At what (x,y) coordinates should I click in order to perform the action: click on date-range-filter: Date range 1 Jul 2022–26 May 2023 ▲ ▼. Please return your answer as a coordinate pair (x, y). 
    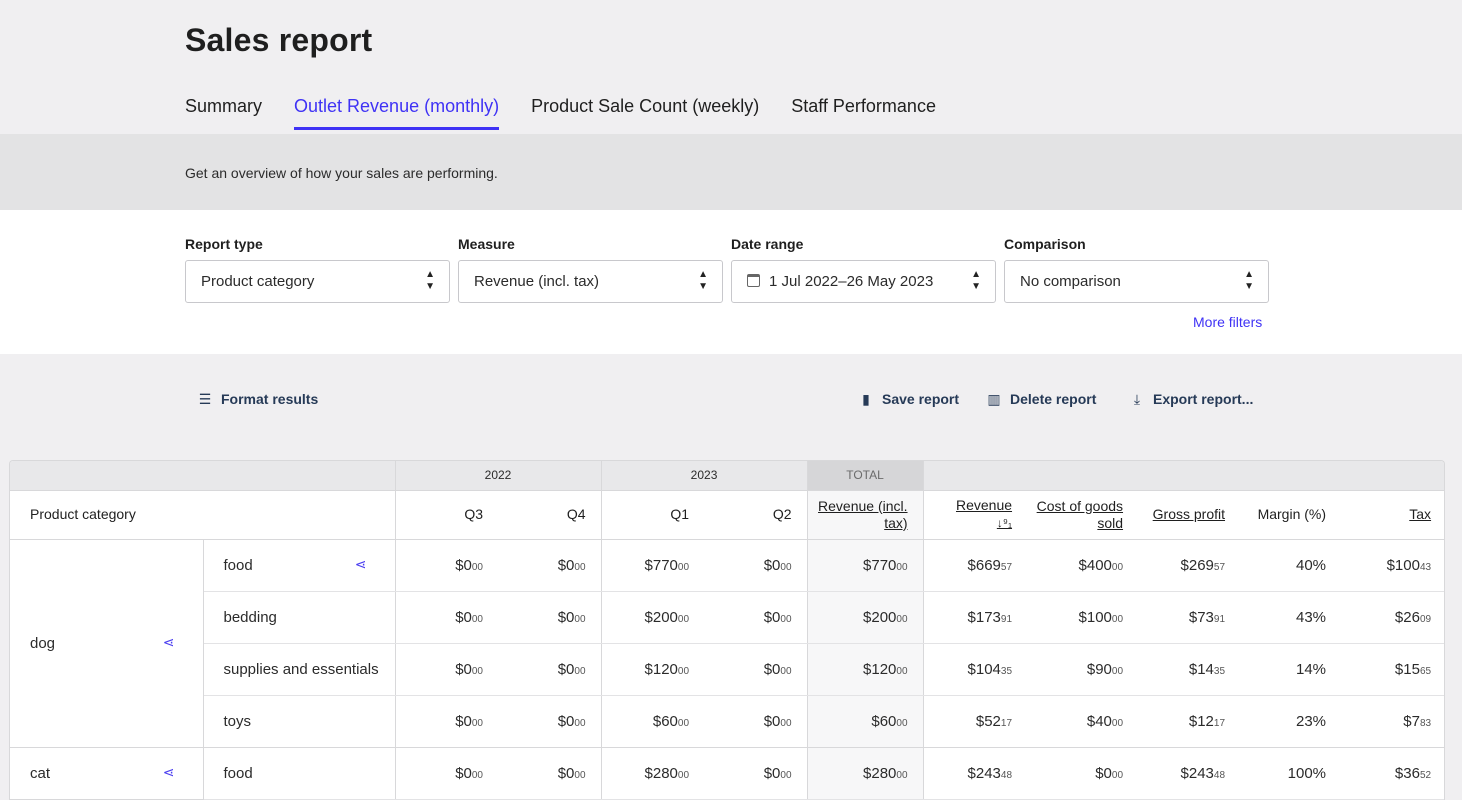
    Looking at the image, I should click on (863, 269).